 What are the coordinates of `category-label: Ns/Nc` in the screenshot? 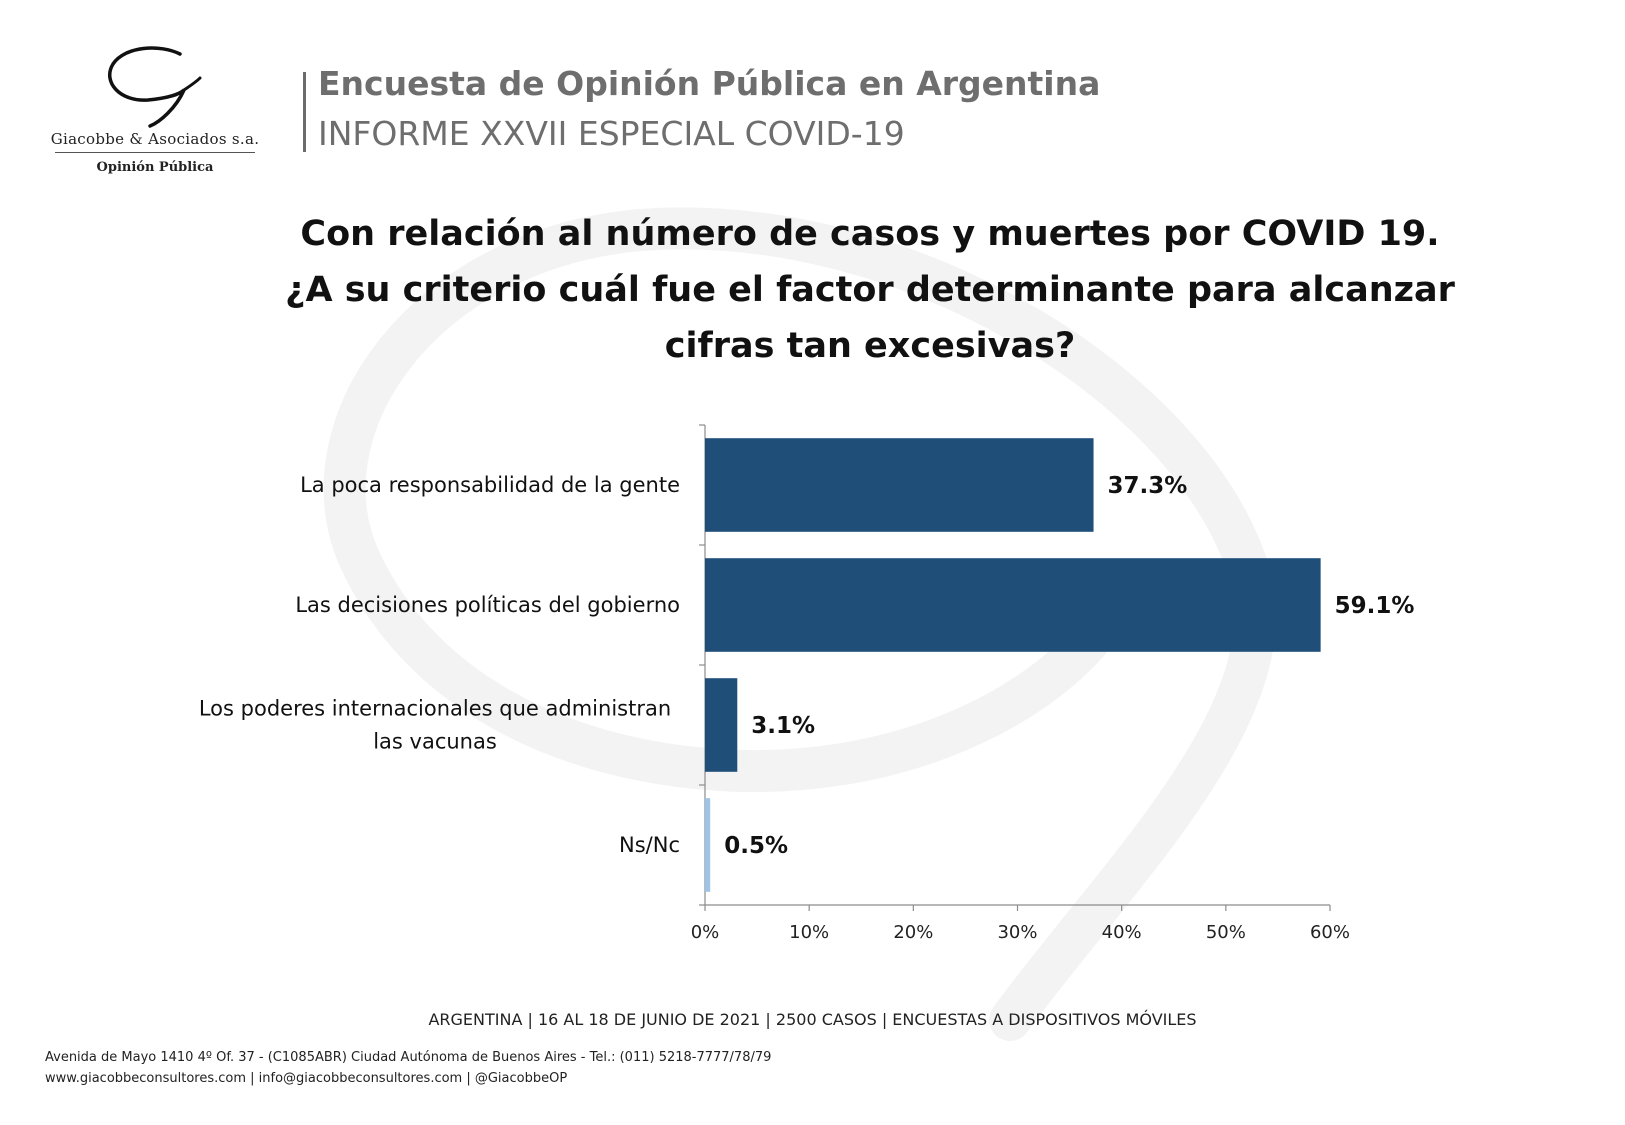 It's located at (649, 845).